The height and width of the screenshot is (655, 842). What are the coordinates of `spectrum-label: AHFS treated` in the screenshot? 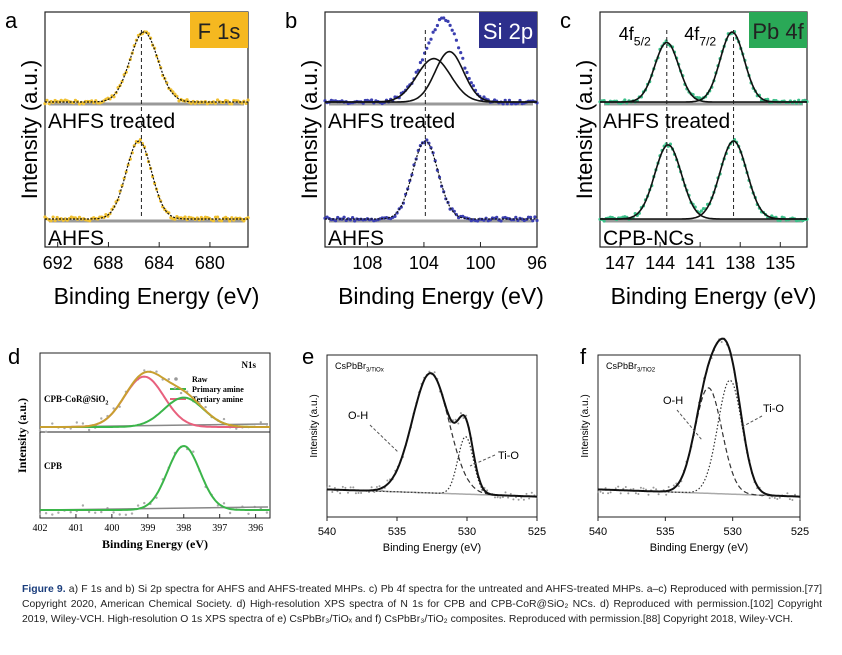 It's located at (111, 121).